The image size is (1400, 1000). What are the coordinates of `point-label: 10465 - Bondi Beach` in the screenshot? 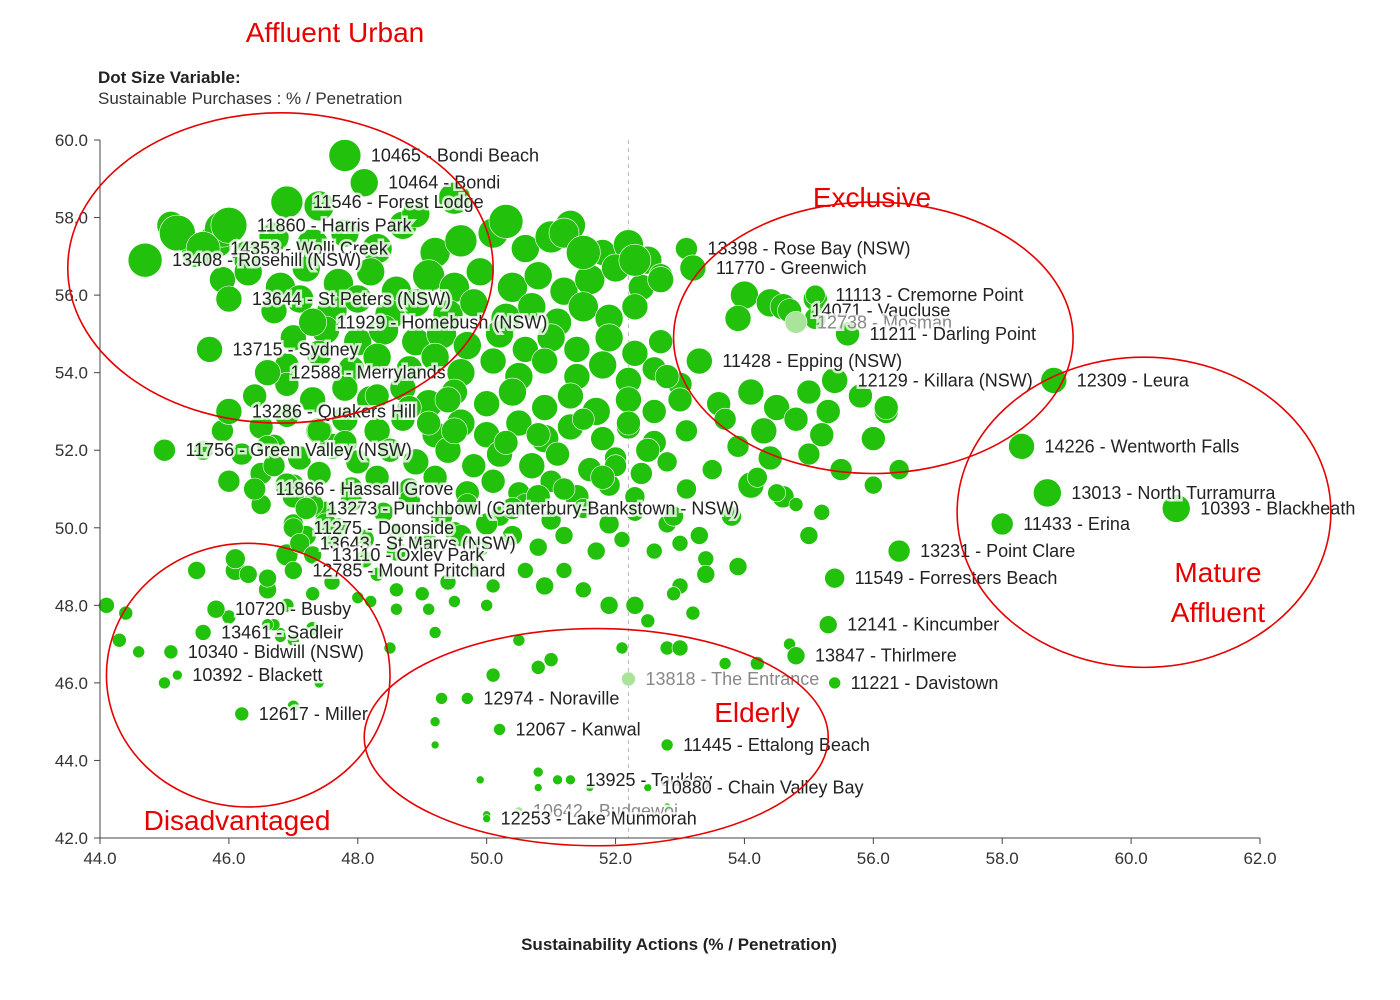 It's located at (455, 156).